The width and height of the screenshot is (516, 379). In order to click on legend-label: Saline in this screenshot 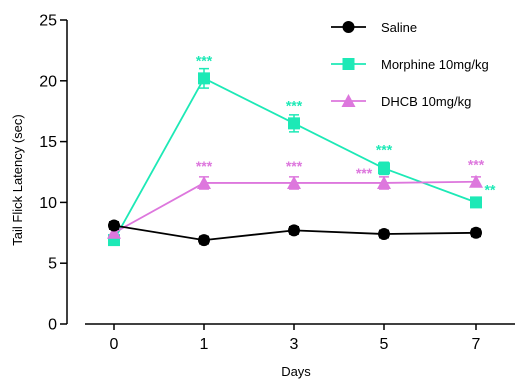, I will do `click(399, 27)`.